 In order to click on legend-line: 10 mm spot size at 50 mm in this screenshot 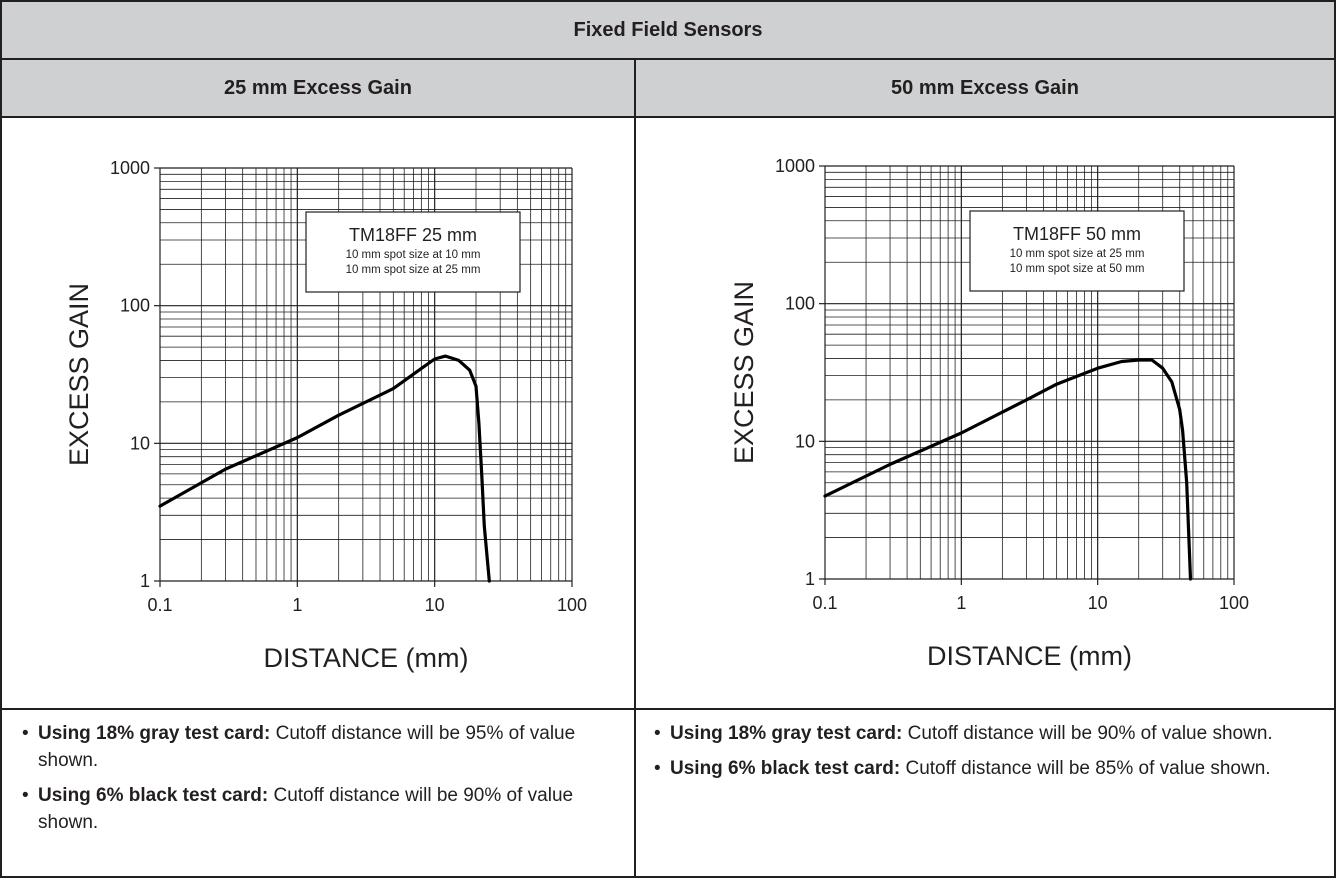, I will do `click(1077, 269)`.